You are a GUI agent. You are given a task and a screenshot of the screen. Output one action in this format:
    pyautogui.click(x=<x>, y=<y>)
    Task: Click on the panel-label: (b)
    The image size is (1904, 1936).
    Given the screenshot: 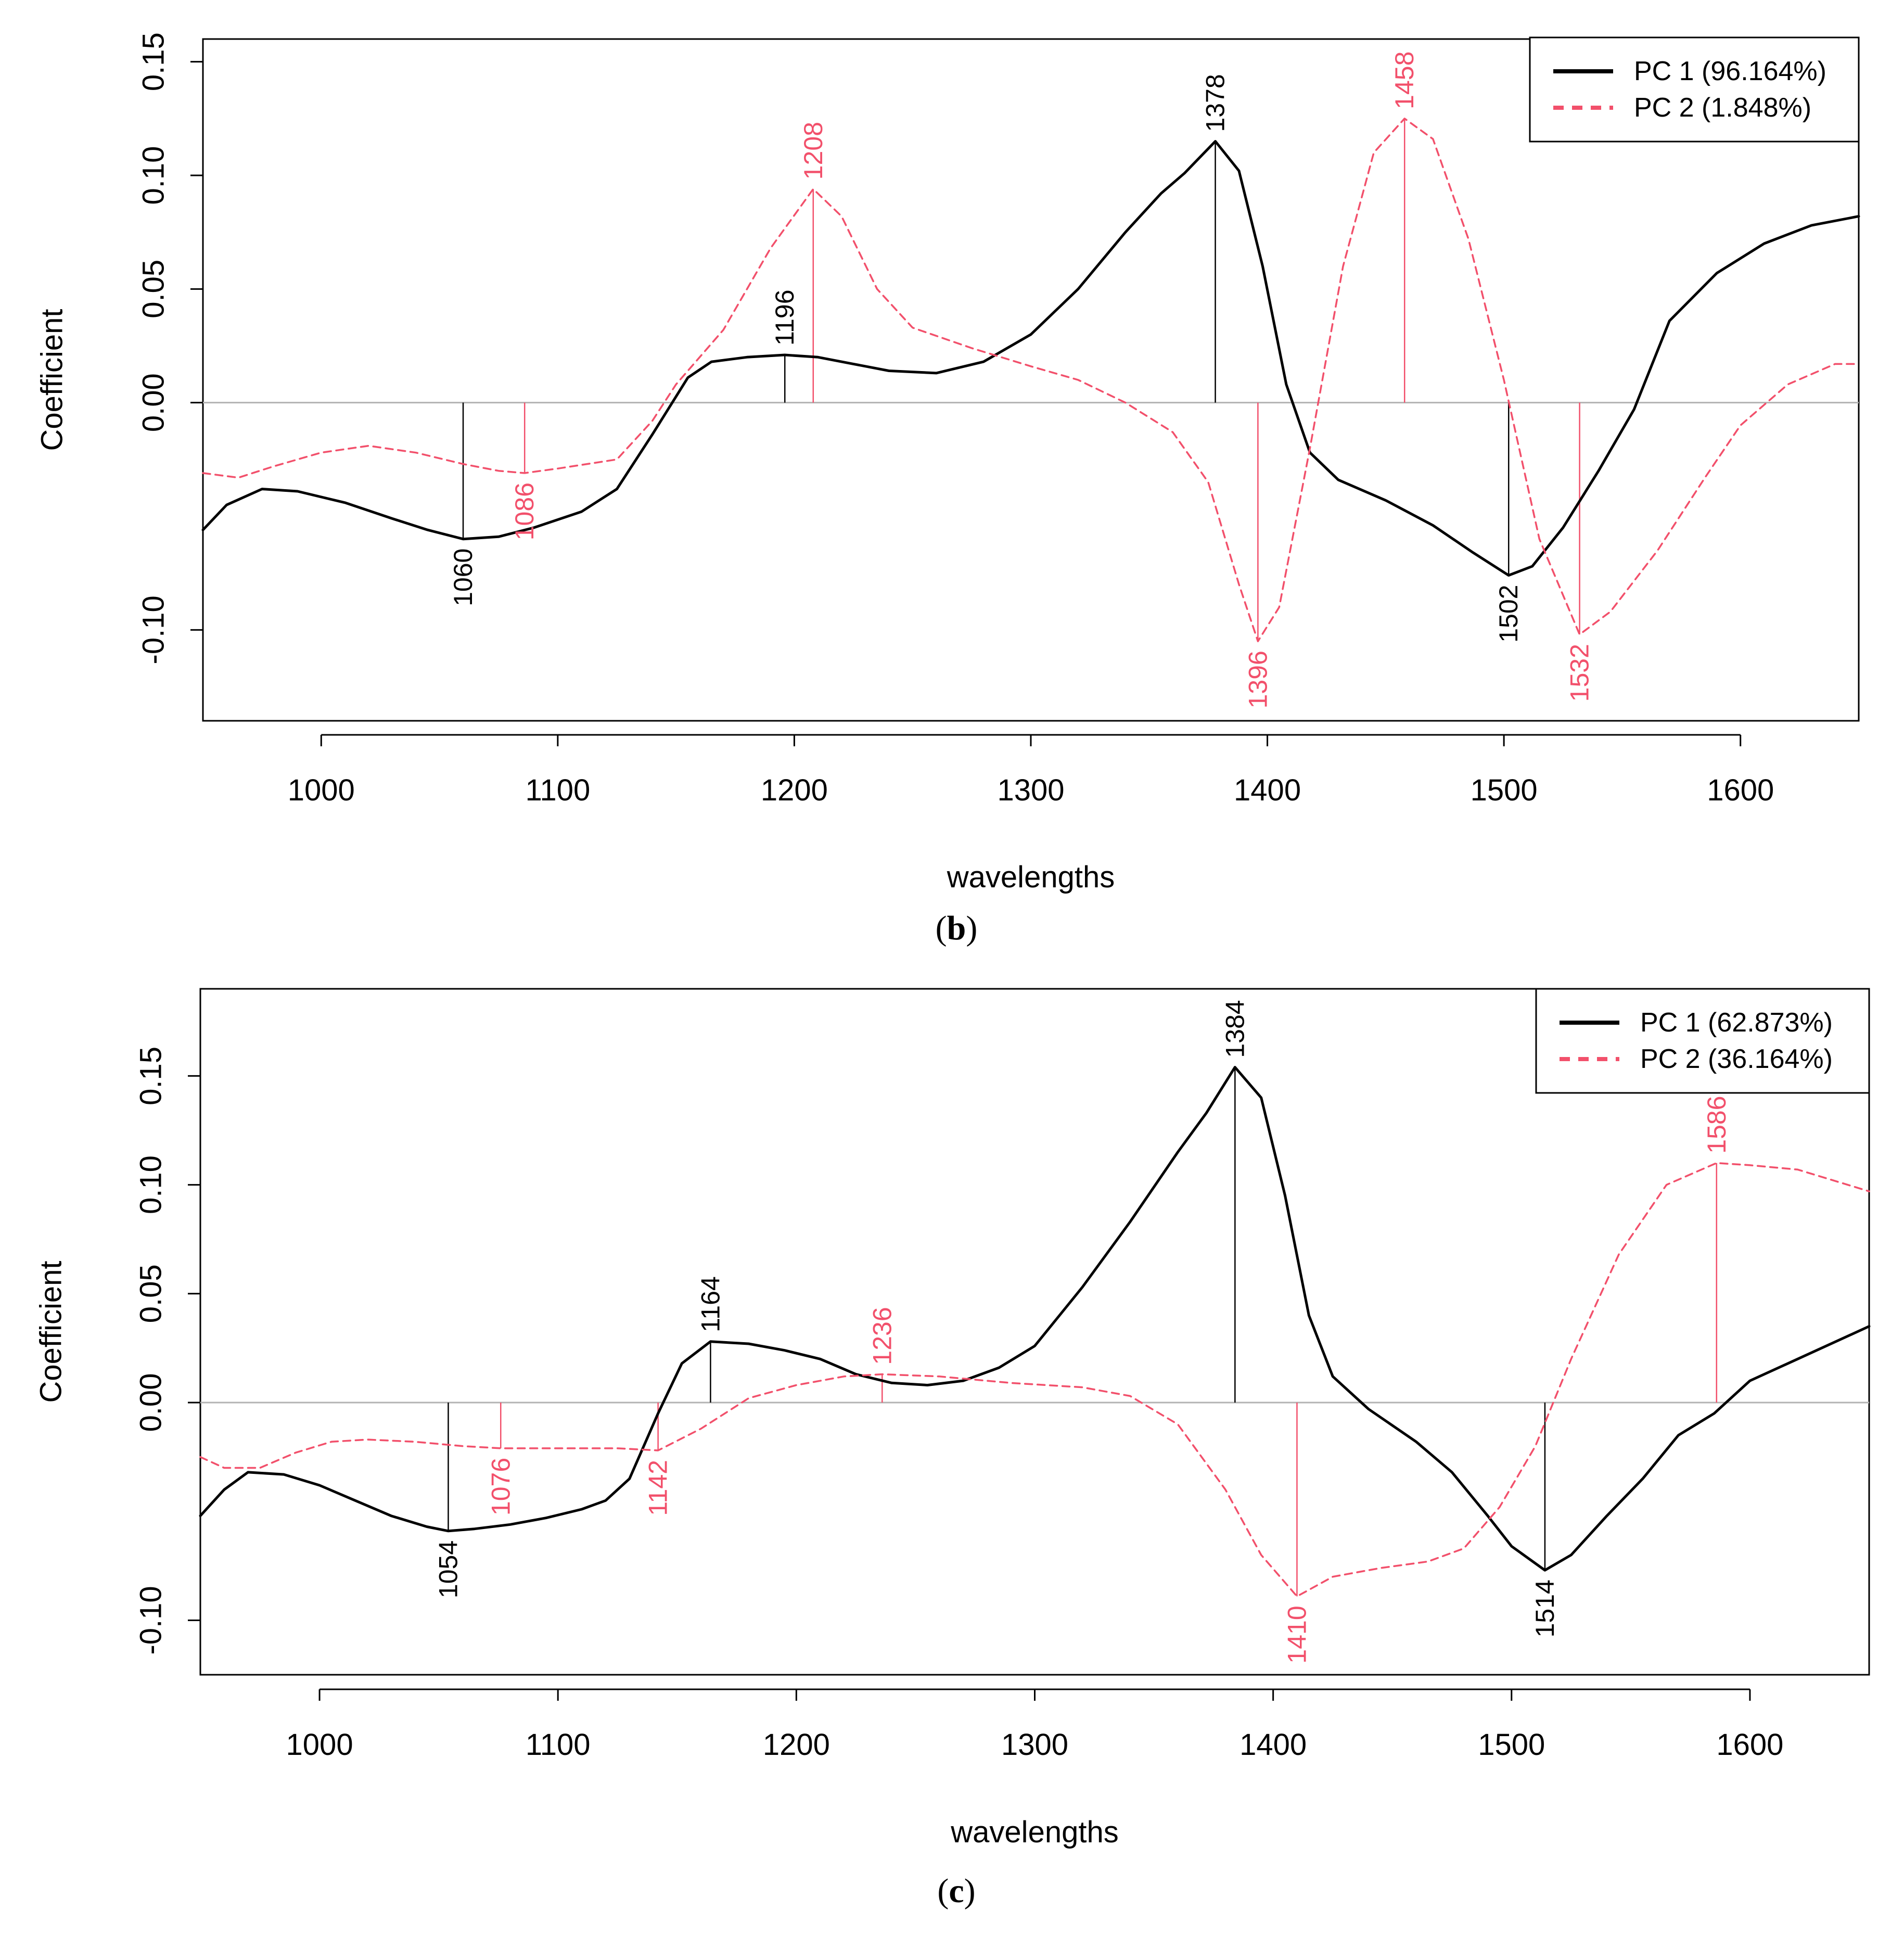 What is the action you would take?
    pyautogui.click(x=957, y=928)
    